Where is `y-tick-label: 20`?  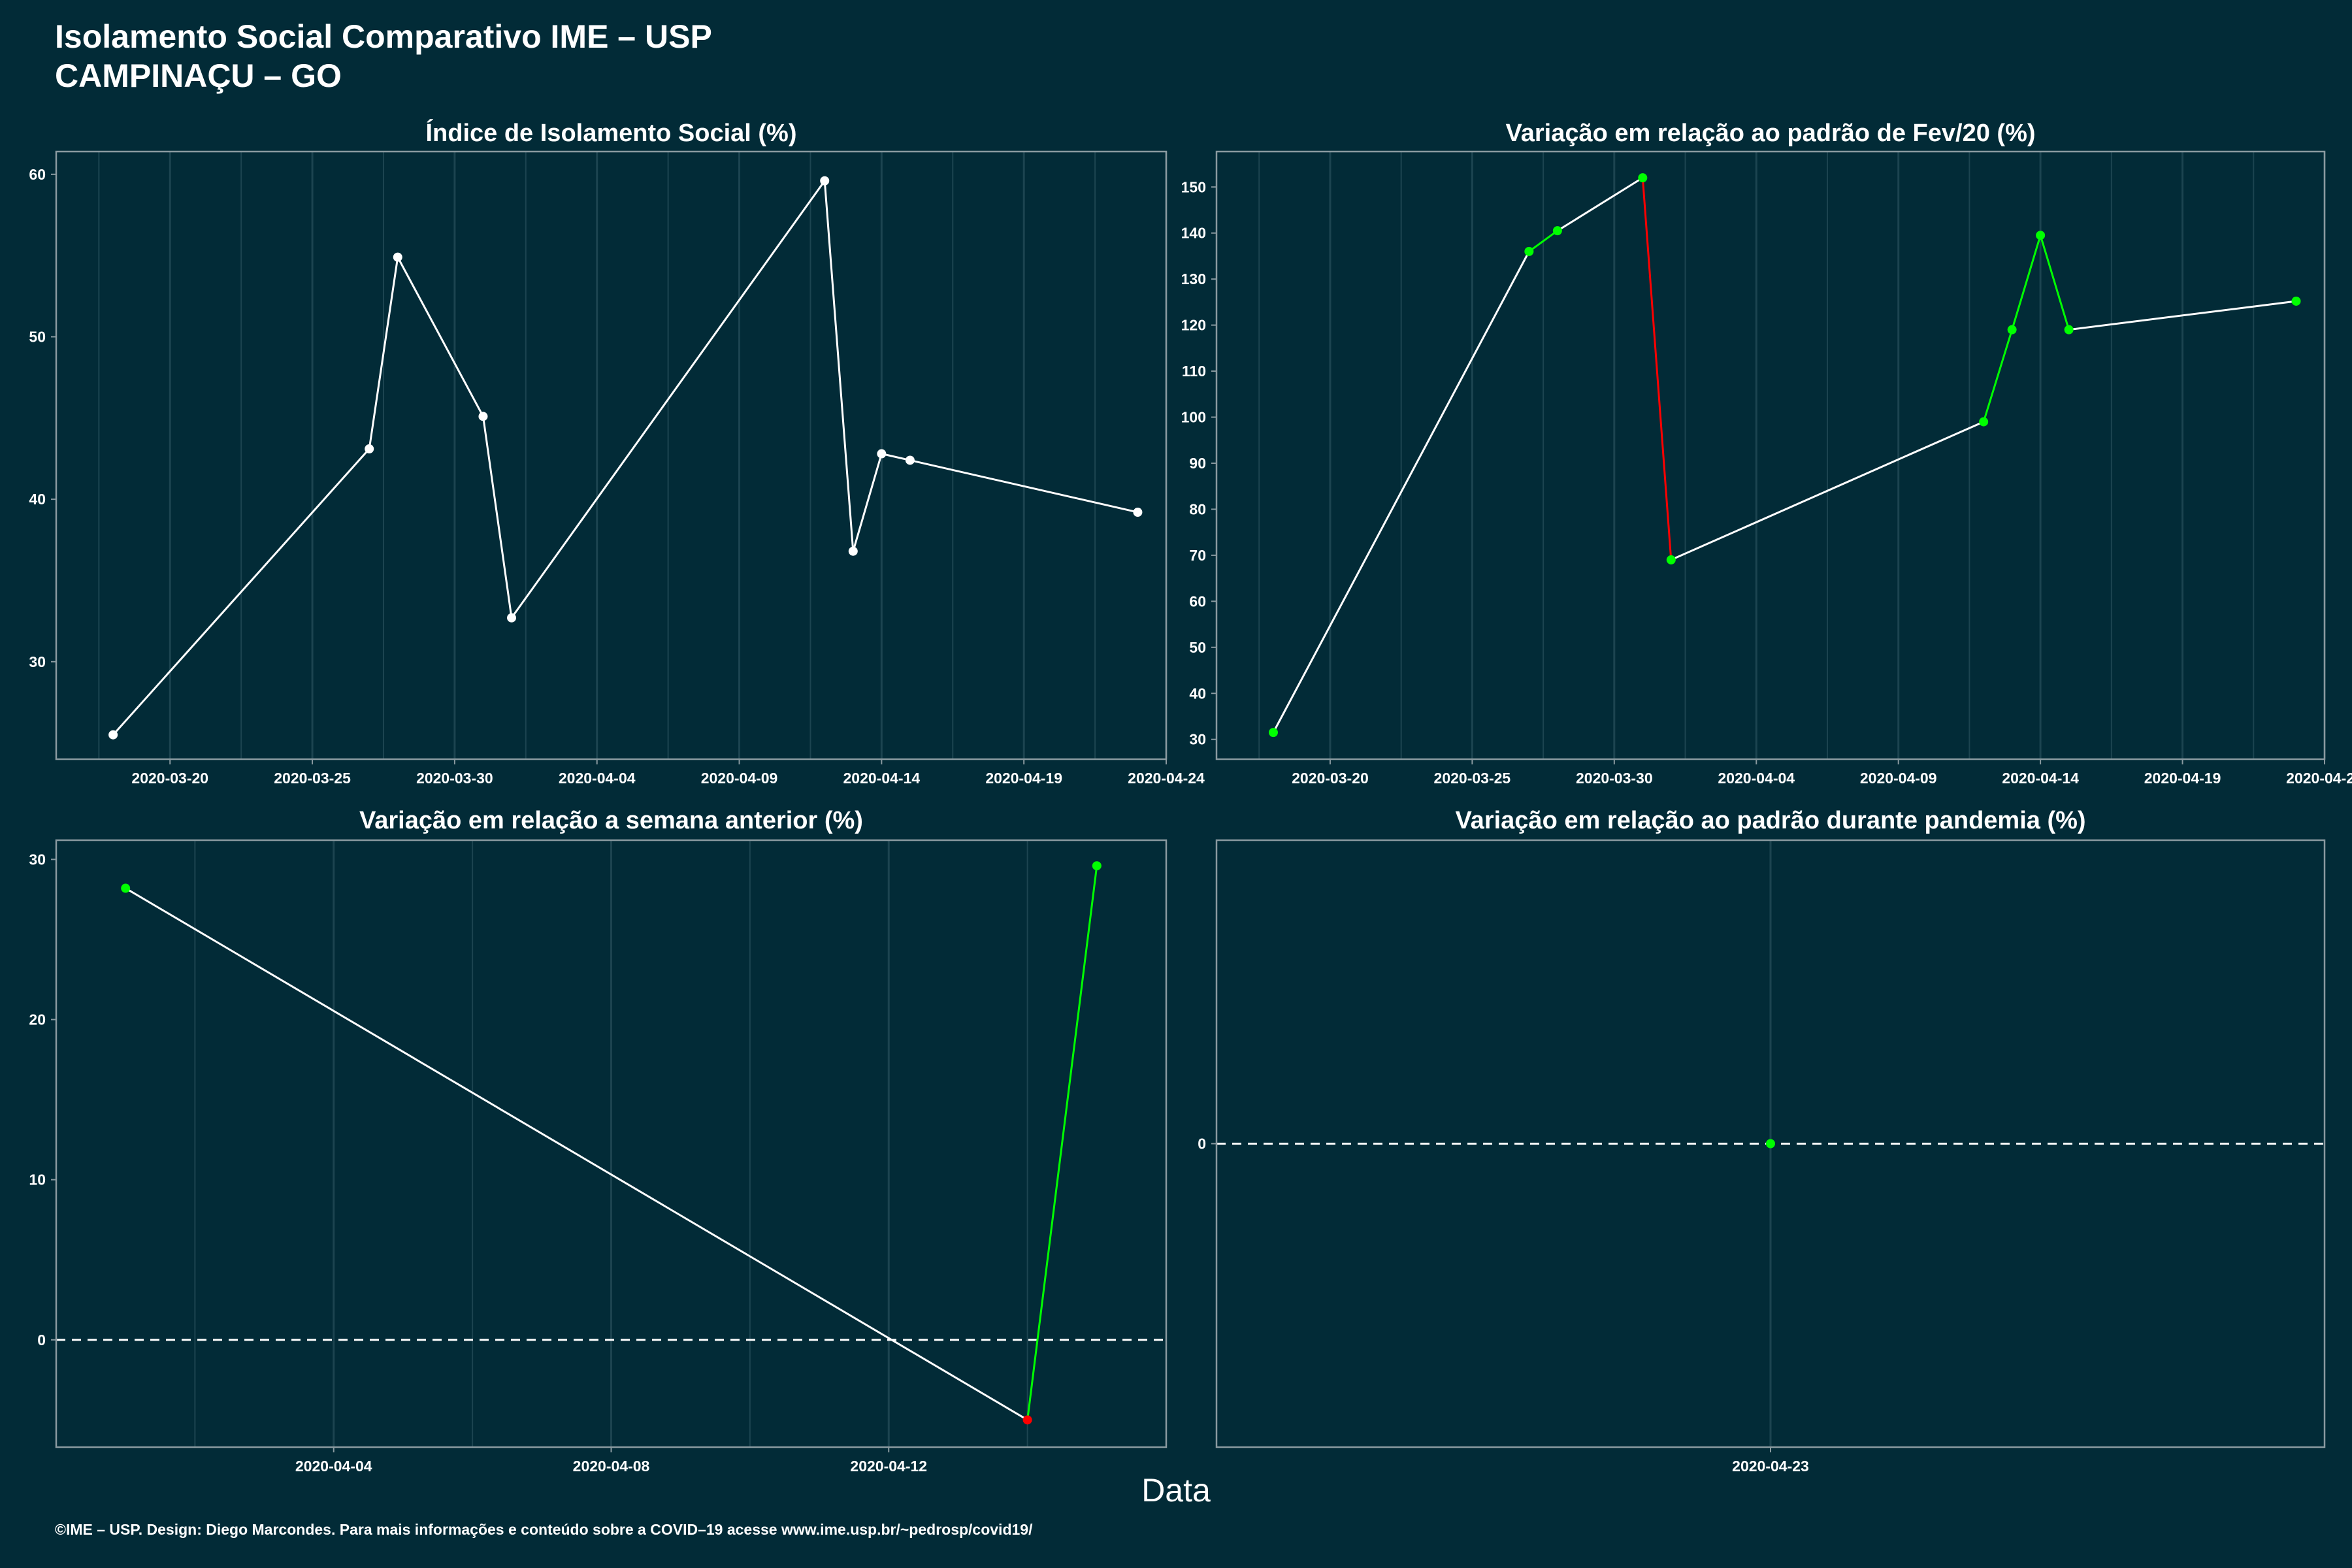
y-tick-label: 20 is located at coordinates (37, 1019).